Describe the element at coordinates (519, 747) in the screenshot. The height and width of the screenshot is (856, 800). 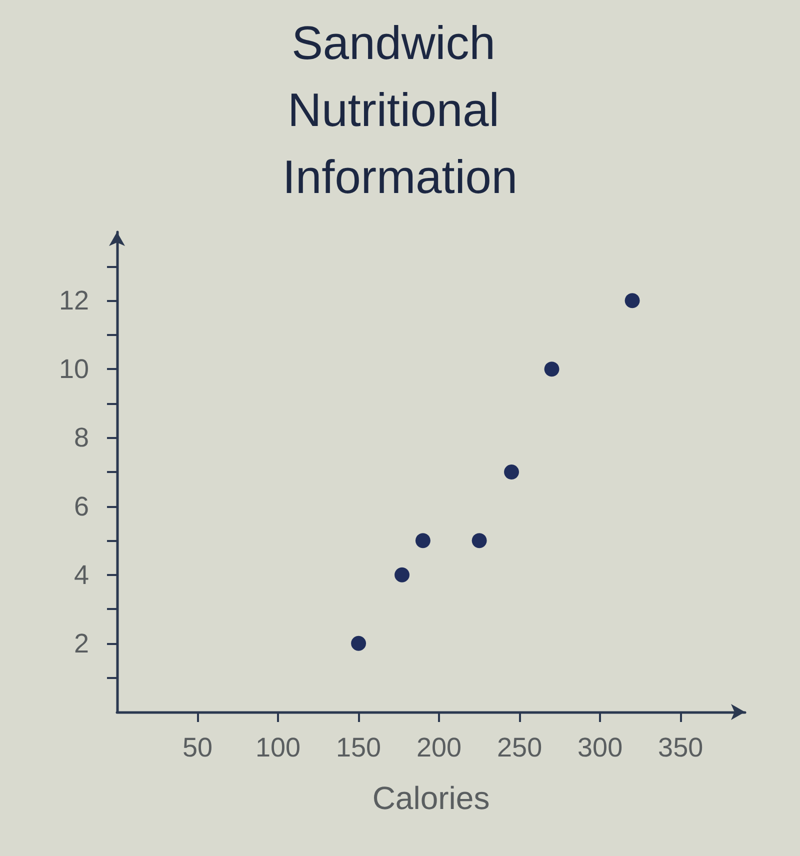
I see `x-tick-label: 250` at that location.